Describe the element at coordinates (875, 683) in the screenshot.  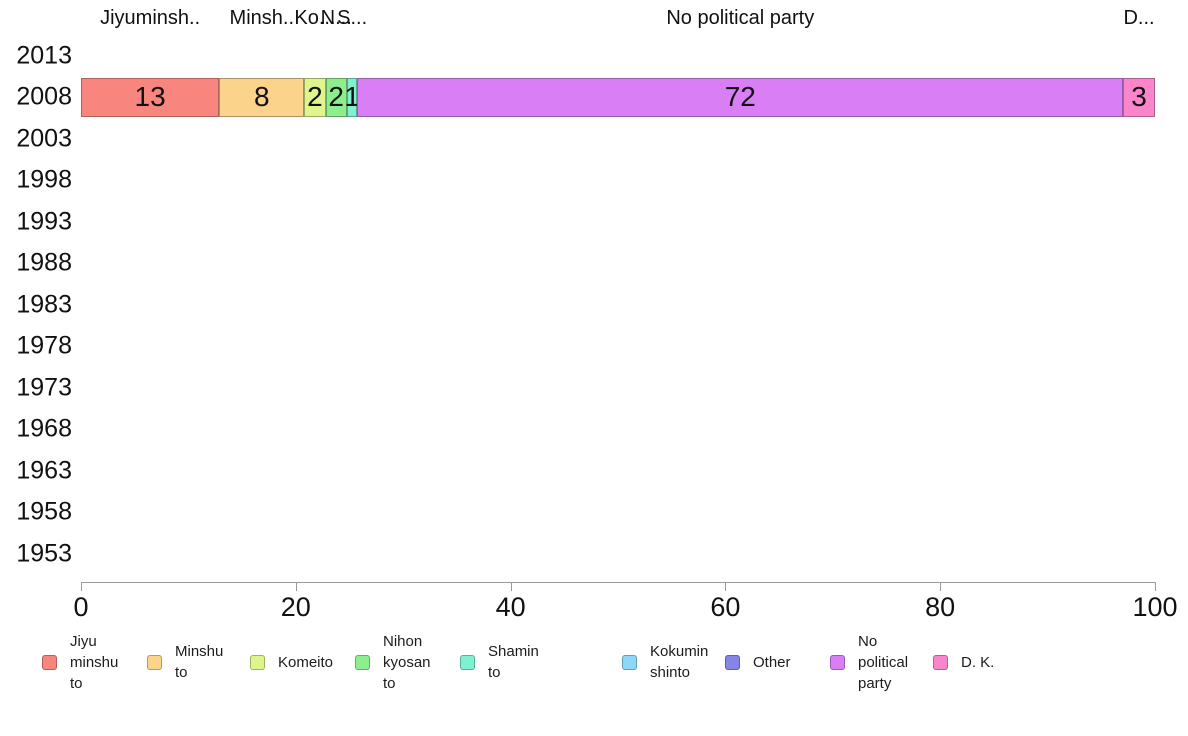
I see `legend-label-line: party` at that location.